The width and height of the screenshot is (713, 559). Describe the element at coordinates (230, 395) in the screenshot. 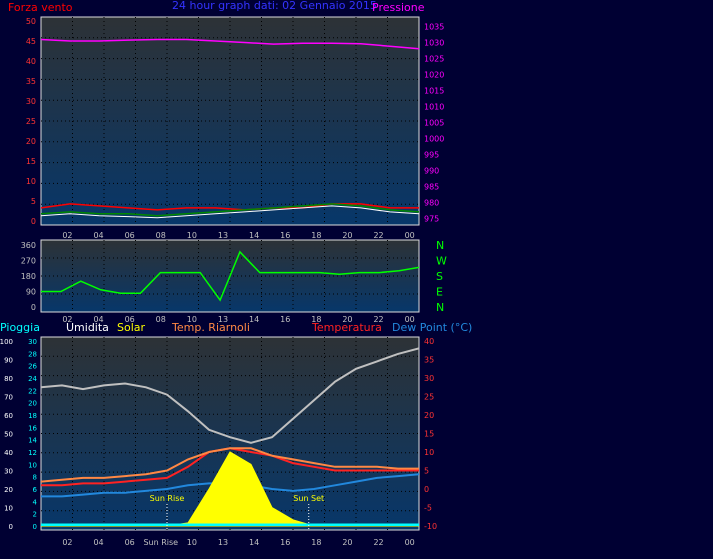

I see `humidity-line` at that location.